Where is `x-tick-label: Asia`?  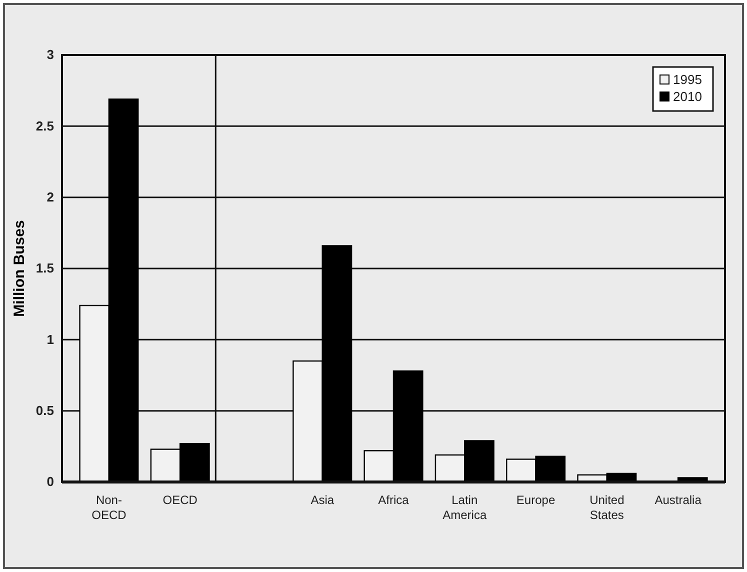 x-tick-label: Asia is located at coordinates (322, 500).